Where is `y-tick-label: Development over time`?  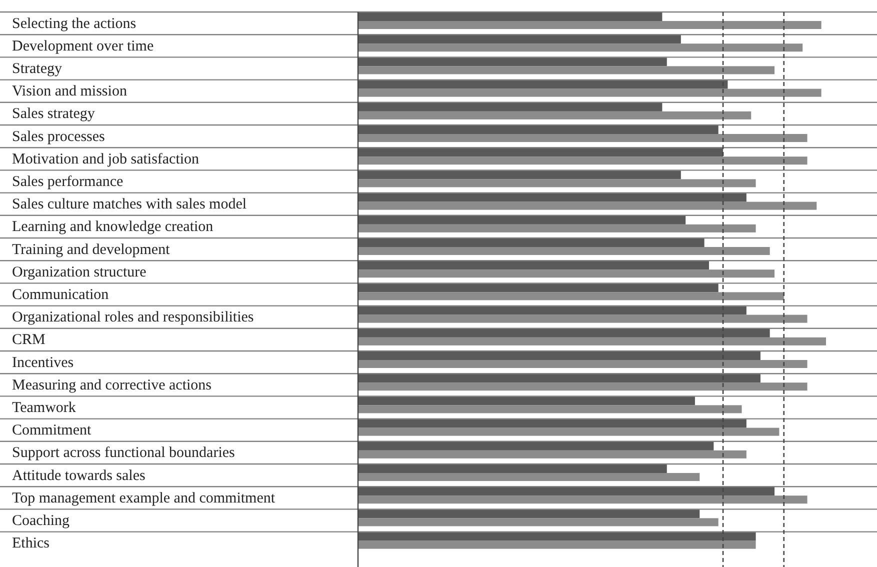 y-tick-label: Development over time is located at coordinates (83, 46).